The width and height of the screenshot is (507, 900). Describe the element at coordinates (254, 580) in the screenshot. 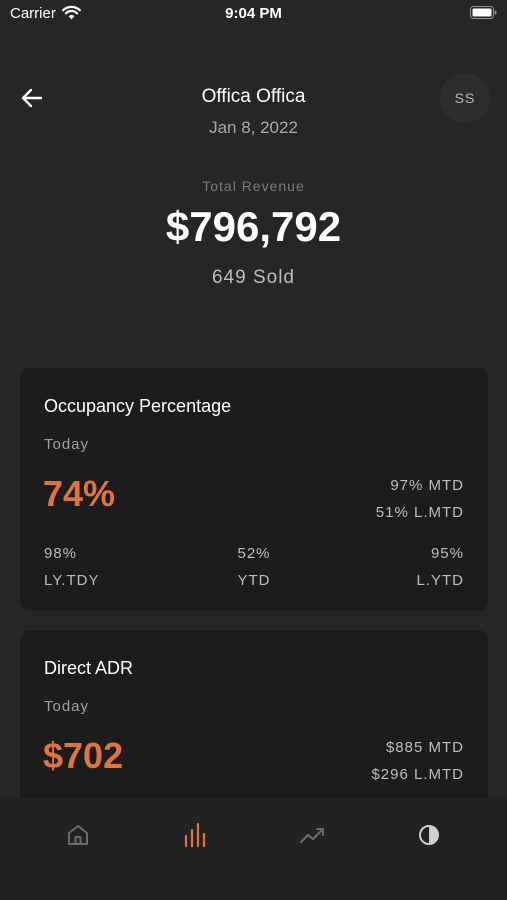

I see `stat-label: YTD` at that location.